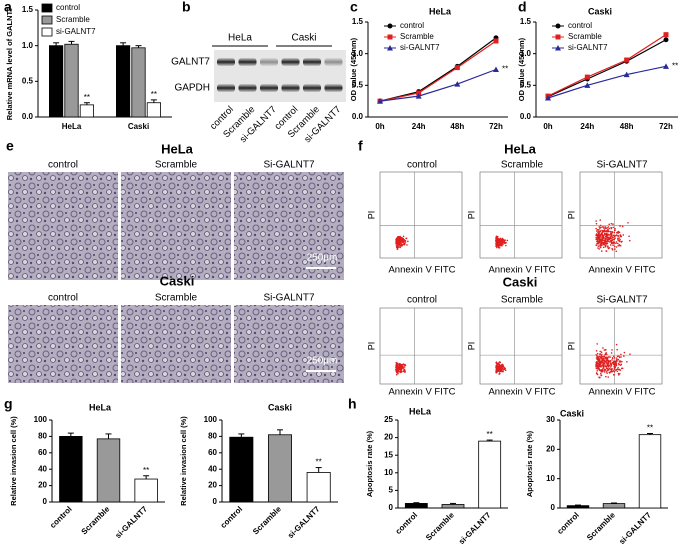 The height and width of the screenshot is (558, 685). Describe the element at coordinates (391, 490) in the screenshot. I see `y-tick-label: 5` at that location.